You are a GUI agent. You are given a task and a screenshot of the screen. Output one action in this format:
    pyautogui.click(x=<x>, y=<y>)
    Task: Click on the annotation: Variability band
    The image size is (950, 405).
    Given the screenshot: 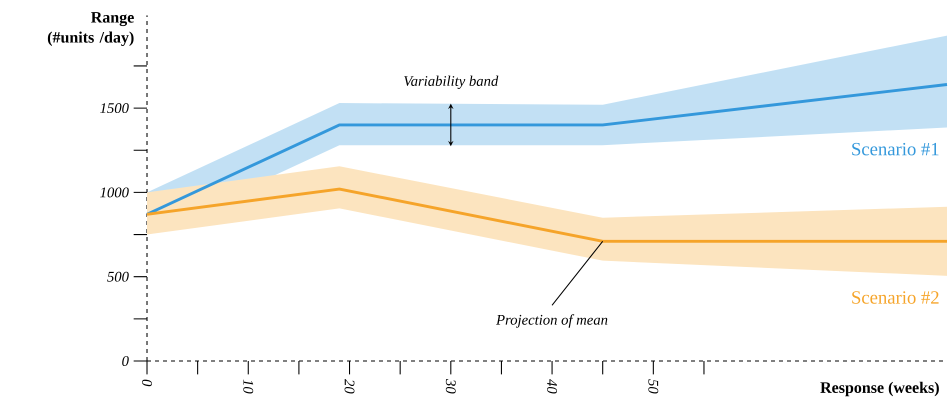 What is the action you would take?
    pyautogui.click(x=451, y=82)
    